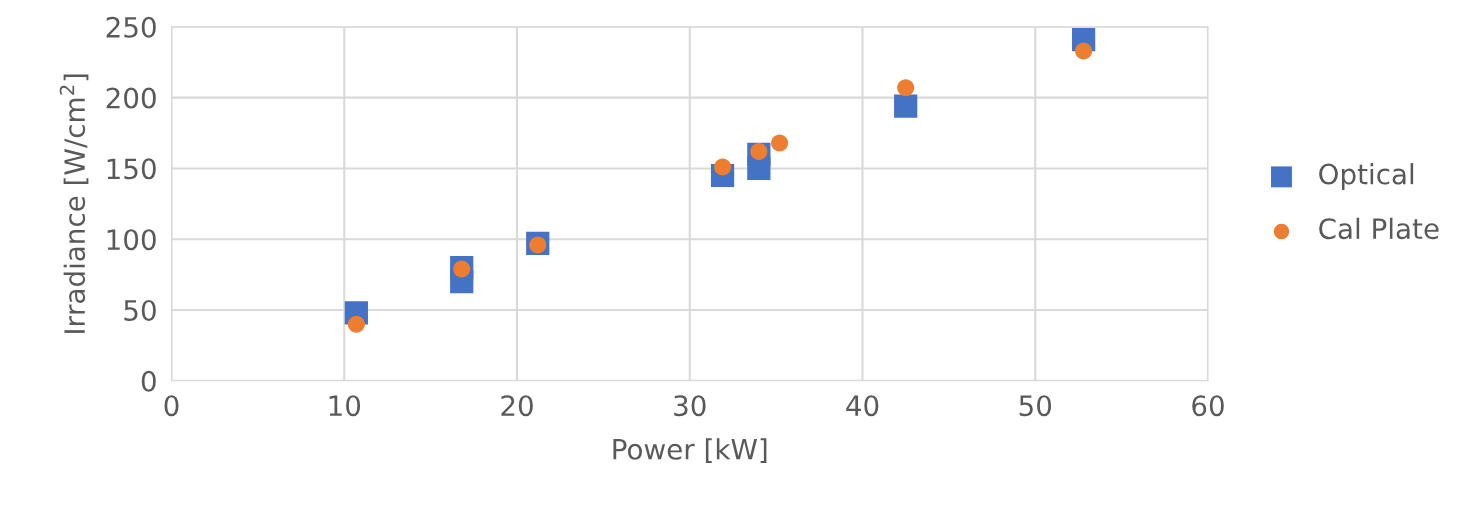 The width and height of the screenshot is (1466, 516). What do you see at coordinates (131, 169) in the screenshot?
I see `y-tick-label: 150` at bounding box center [131, 169].